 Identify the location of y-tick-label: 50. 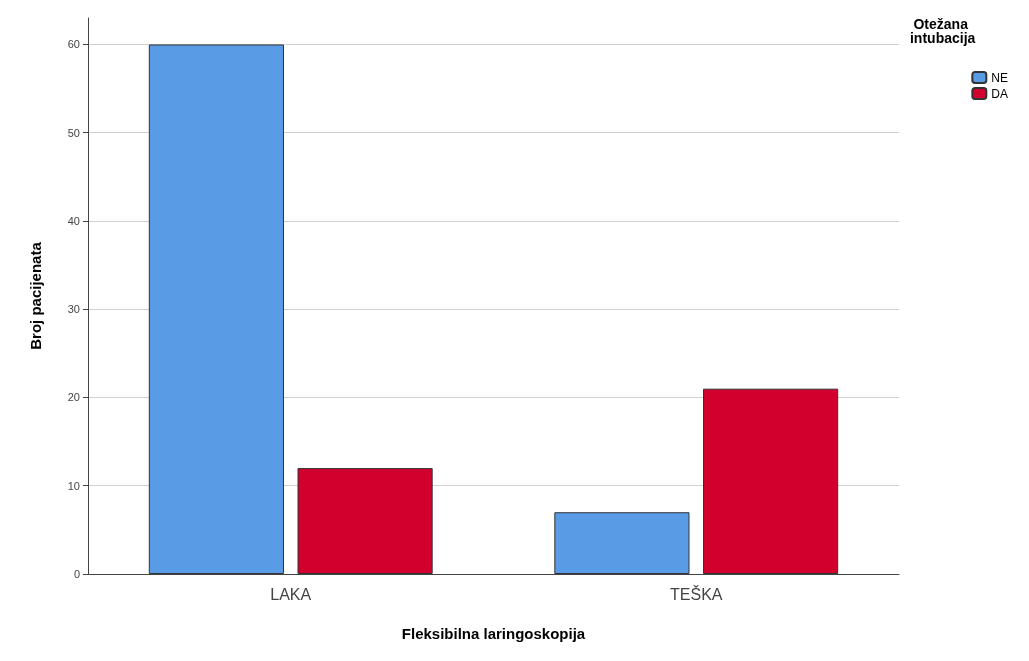
(73, 132).